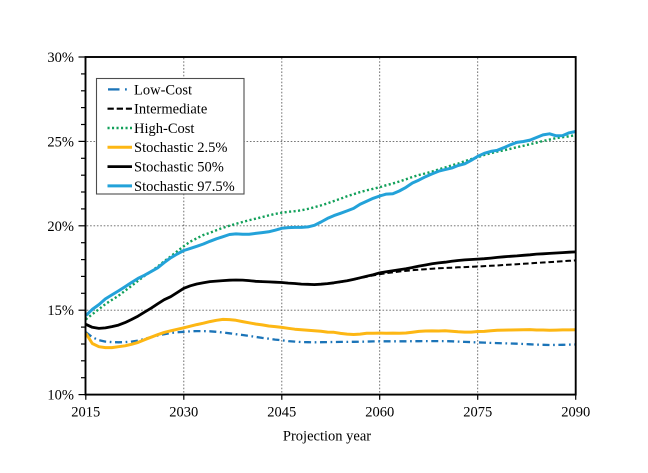  I want to click on svg-text: 2030, so click(183, 413).